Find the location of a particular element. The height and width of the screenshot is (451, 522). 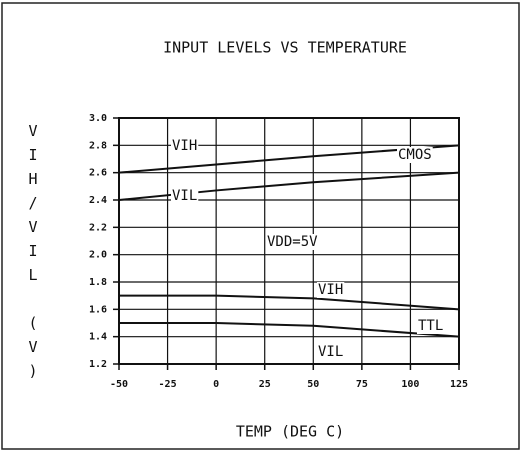

annotation: VDD=5V is located at coordinates (292, 242).